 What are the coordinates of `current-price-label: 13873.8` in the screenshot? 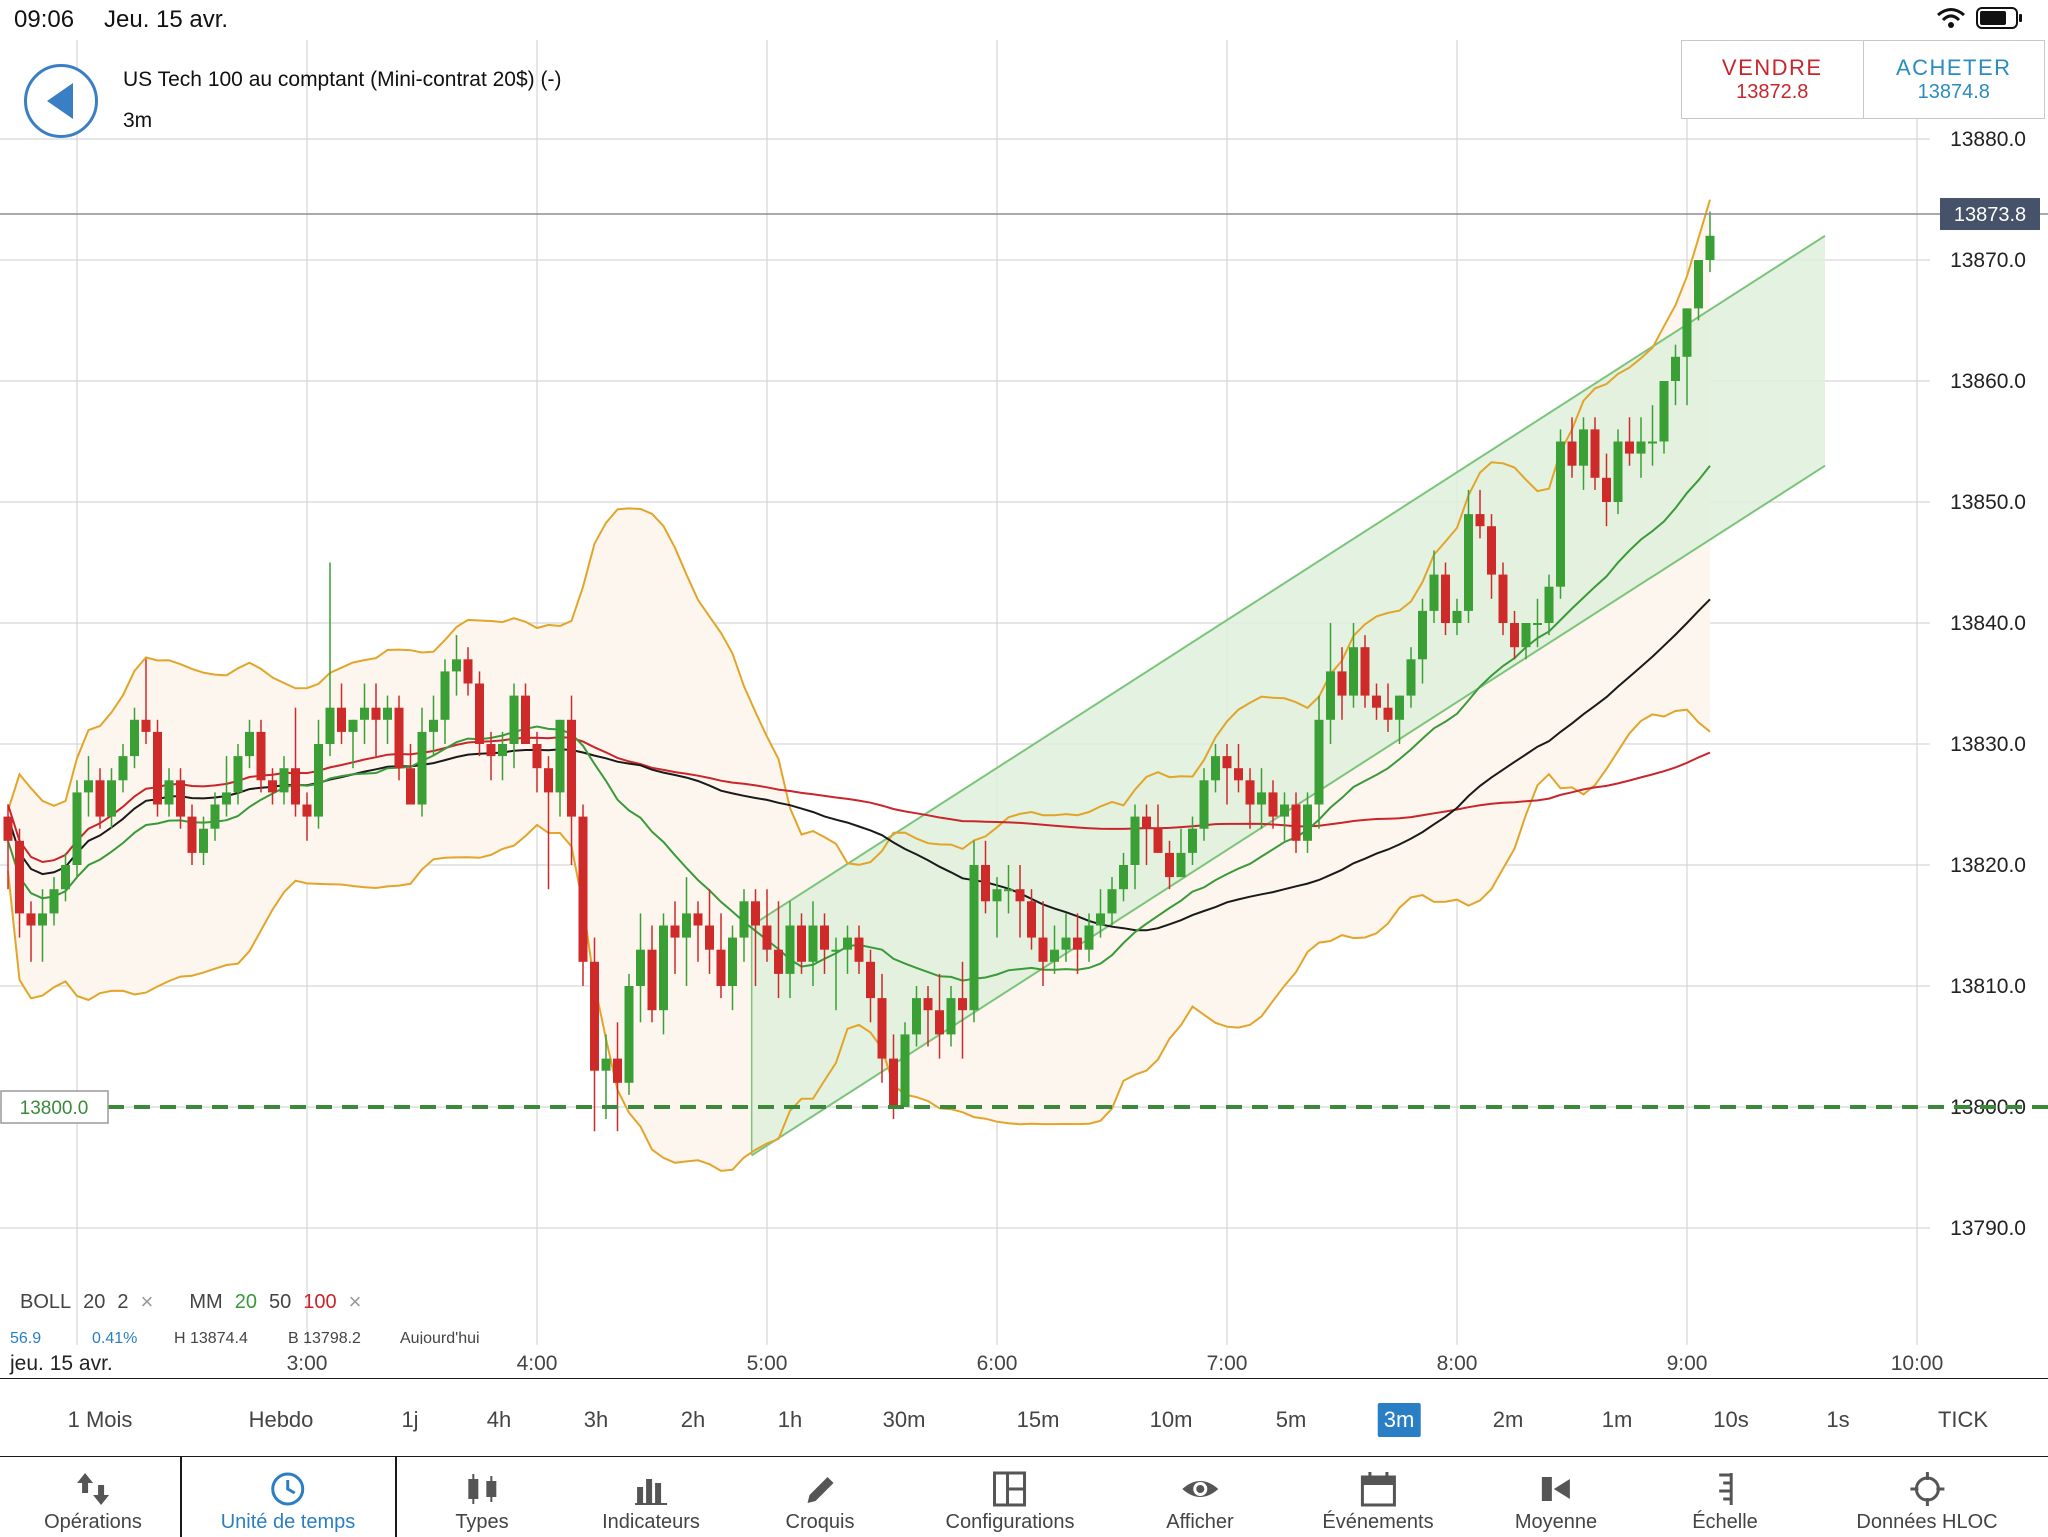 It's located at (1990, 215).